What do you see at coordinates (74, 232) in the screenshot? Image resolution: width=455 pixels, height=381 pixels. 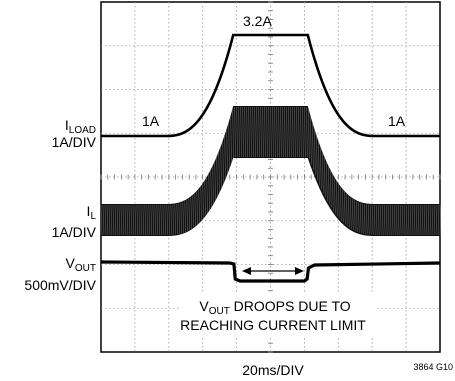 I see `il-scale-label: 1A/DIV` at bounding box center [74, 232].